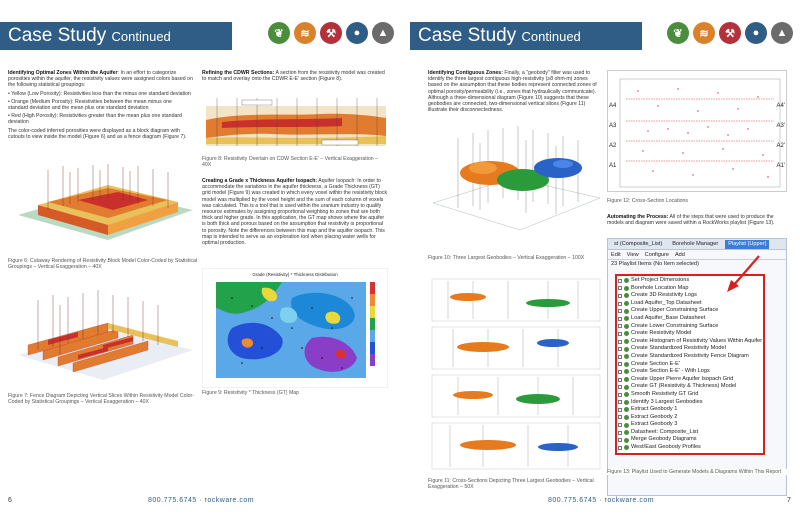 This screenshot has width=800, height=519. Describe the element at coordinates (690, 425) in the screenshot. I see `playlist-item: Extract Geobody 3` at that location.